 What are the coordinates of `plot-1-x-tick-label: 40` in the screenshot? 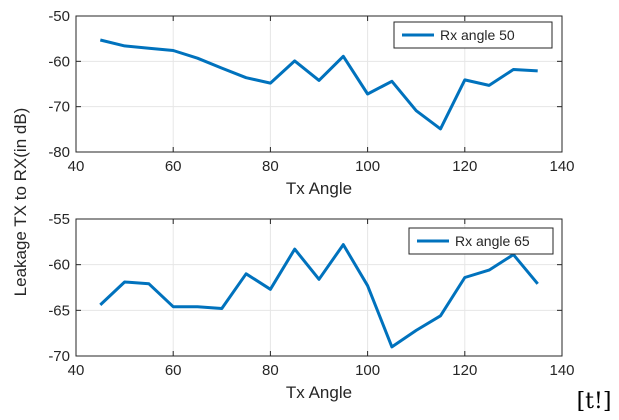 It's located at (76, 166).